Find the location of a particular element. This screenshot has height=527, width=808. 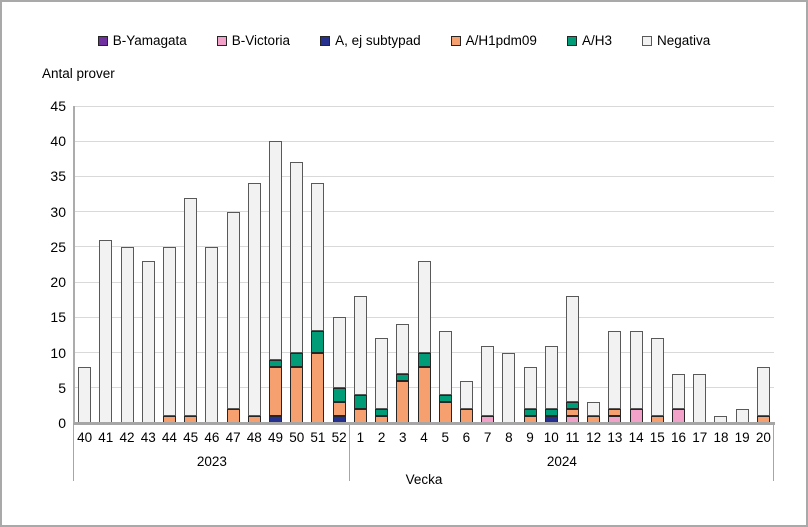

y-tick-label: 35 is located at coordinates (58, 176).